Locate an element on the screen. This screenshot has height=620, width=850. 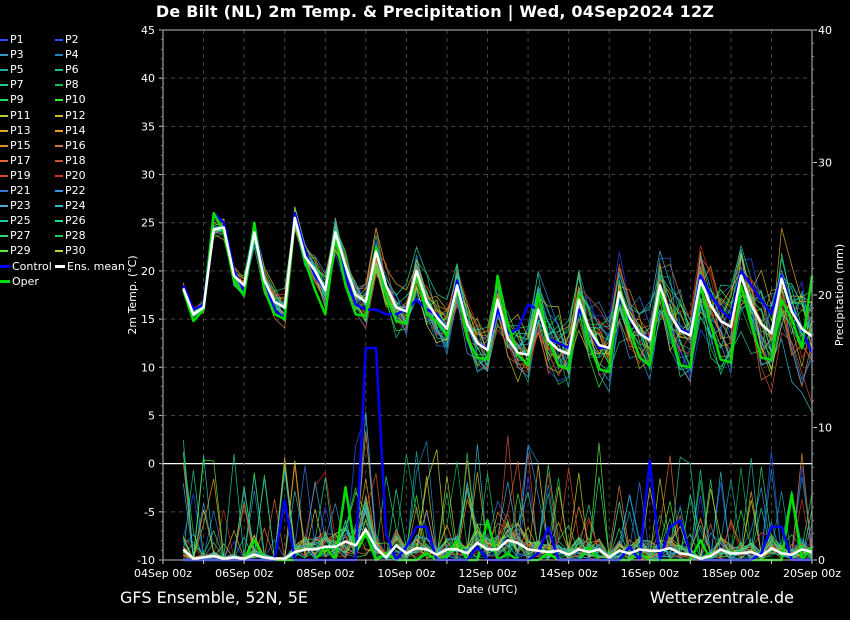
model-info: GFS Ensemble, 52N, 5E is located at coordinates (214, 597).